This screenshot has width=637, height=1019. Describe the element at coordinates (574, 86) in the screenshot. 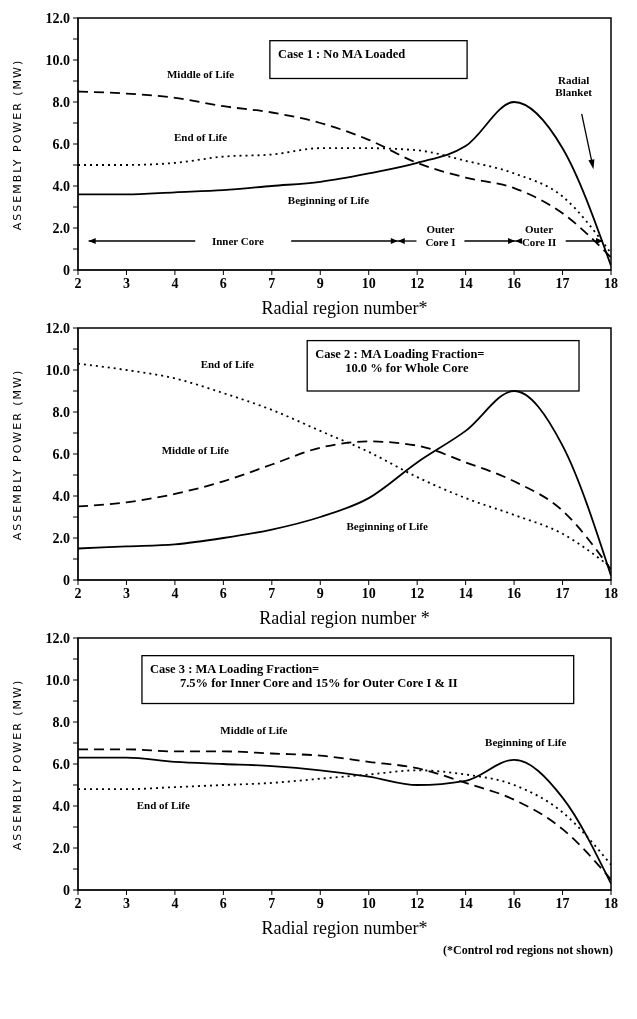

I see `annotation: Radial Blanket` at that location.